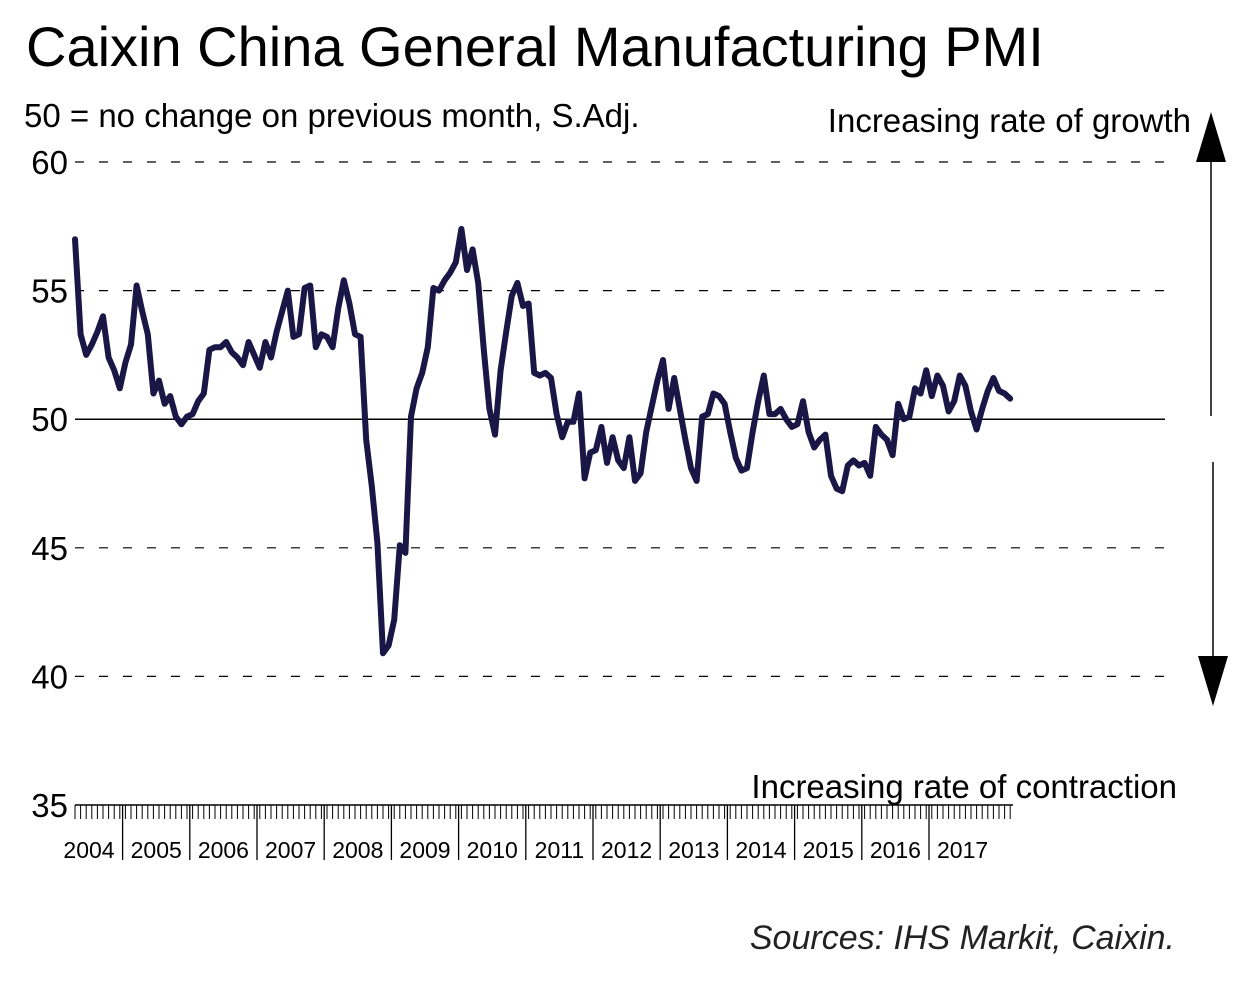  What do you see at coordinates (559, 850) in the screenshot?
I see `x-tick-label-2011: 2011` at bounding box center [559, 850].